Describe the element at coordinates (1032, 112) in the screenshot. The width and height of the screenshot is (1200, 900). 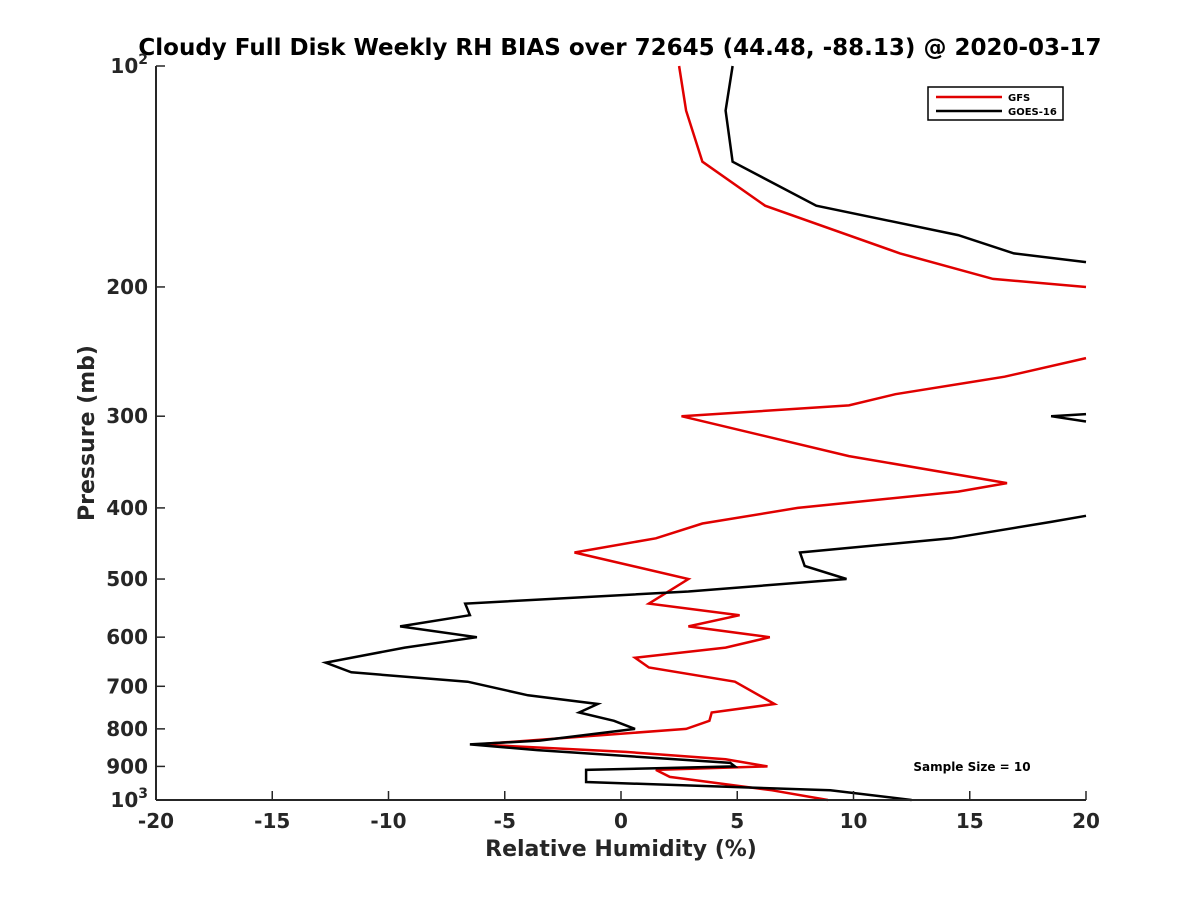
I see `legend-label-goes16: GOES-16` at that location.